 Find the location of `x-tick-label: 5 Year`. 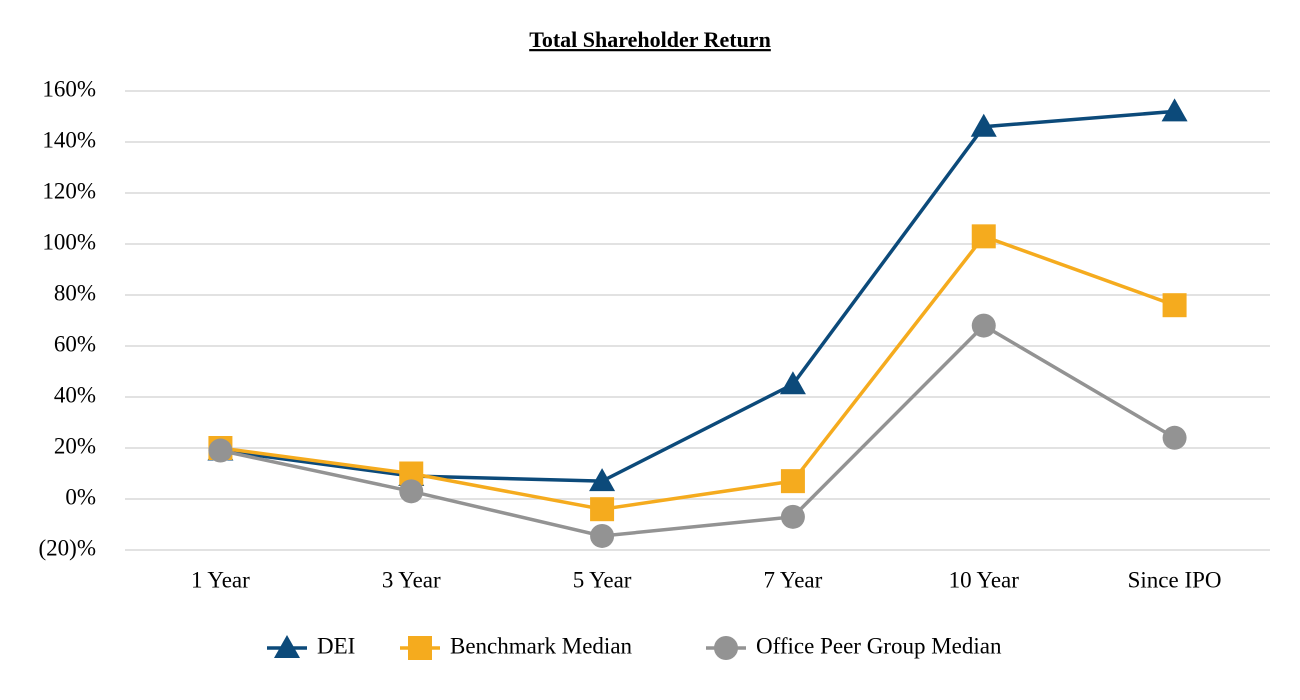

x-tick-label: 5 Year is located at coordinates (602, 579).